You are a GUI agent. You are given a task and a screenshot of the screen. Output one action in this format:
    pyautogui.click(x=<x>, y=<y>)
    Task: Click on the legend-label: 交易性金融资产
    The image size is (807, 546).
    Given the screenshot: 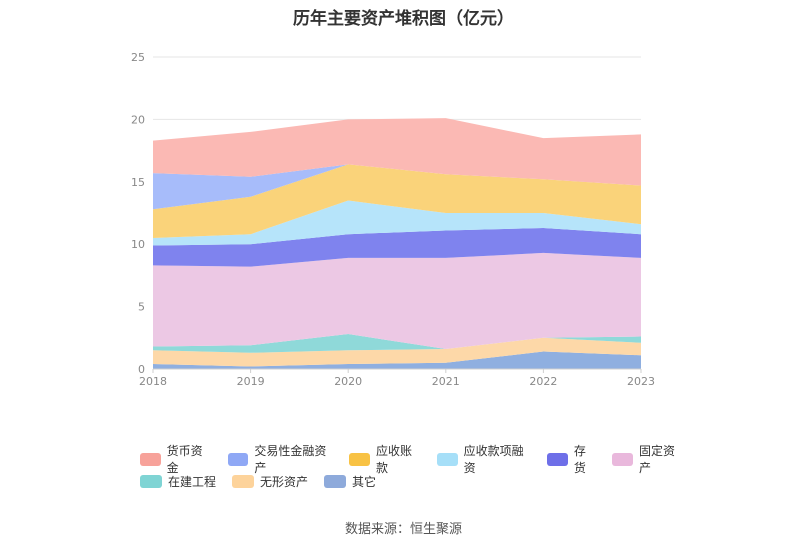 What is the action you would take?
    pyautogui.click(x=290, y=459)
    